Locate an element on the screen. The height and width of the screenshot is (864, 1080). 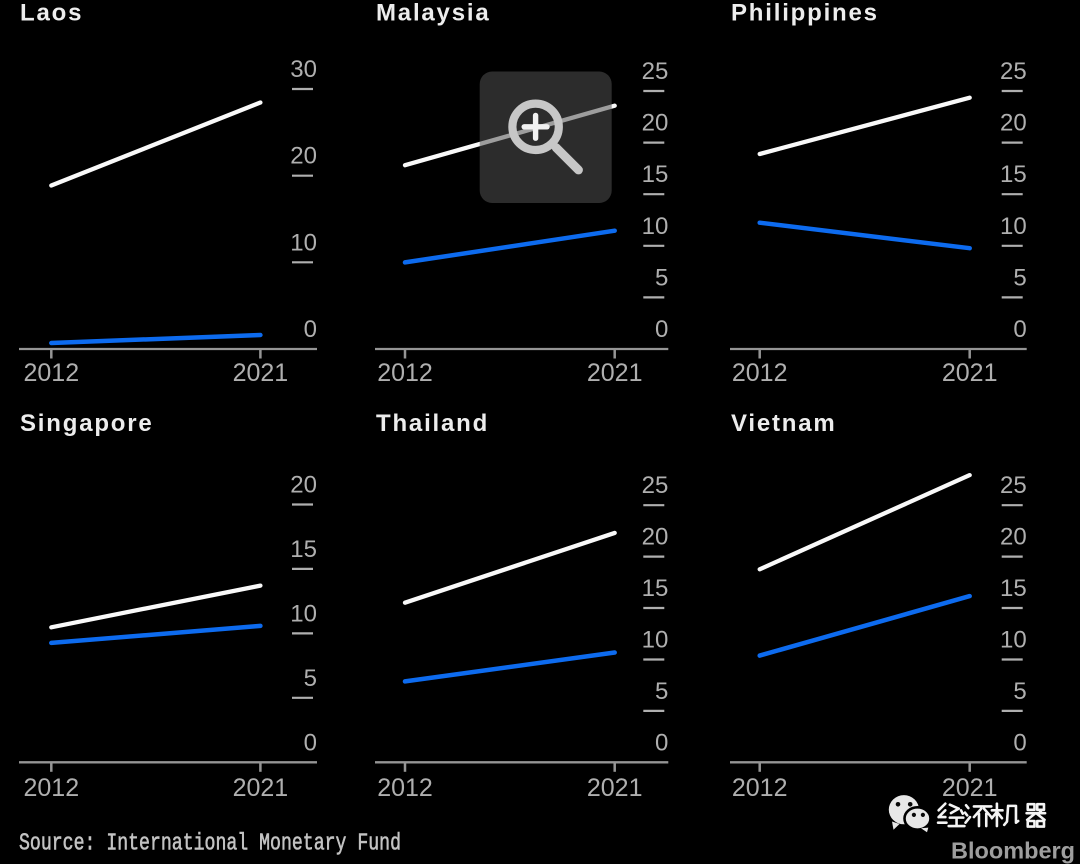
svg-text: Philippines is located at coordinates (805, 13).